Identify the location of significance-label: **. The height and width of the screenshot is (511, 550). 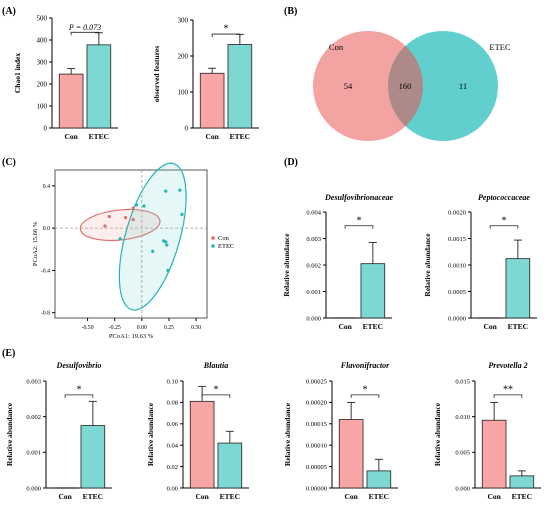
(508, 389).